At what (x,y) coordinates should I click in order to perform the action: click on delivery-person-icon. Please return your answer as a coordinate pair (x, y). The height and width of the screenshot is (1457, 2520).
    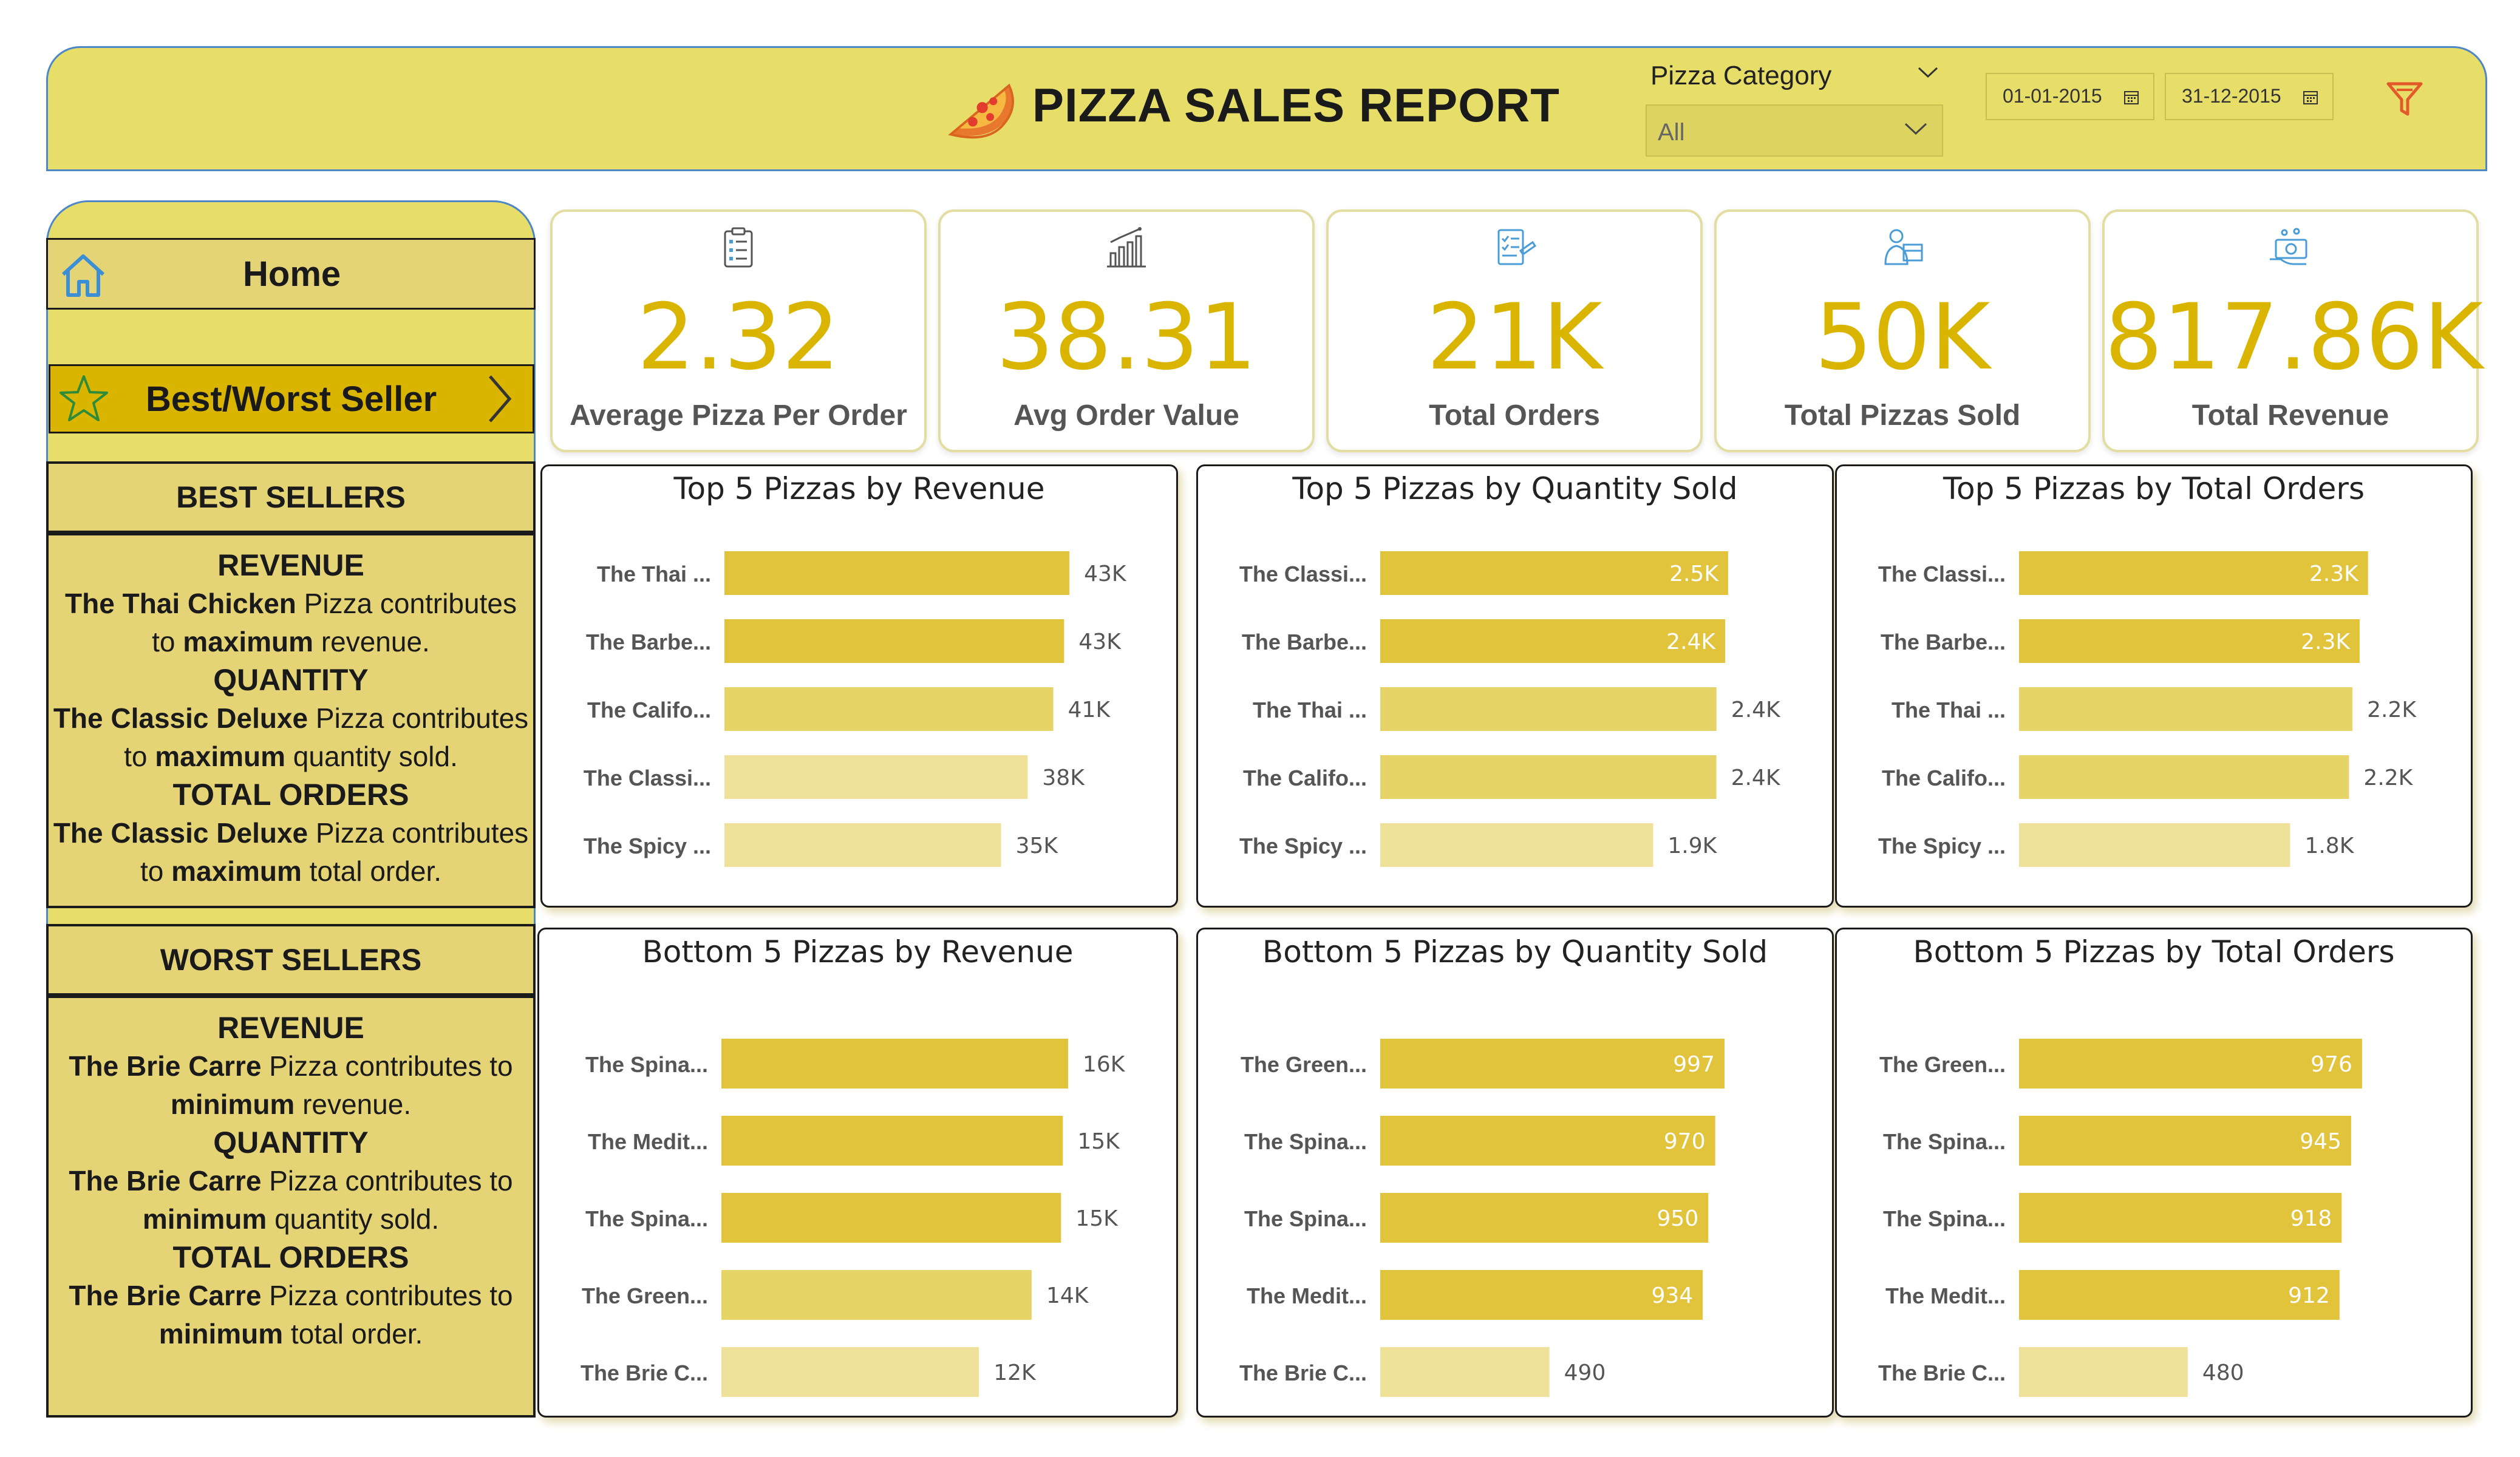
    Looking at the image, I should click on (1903, 247).